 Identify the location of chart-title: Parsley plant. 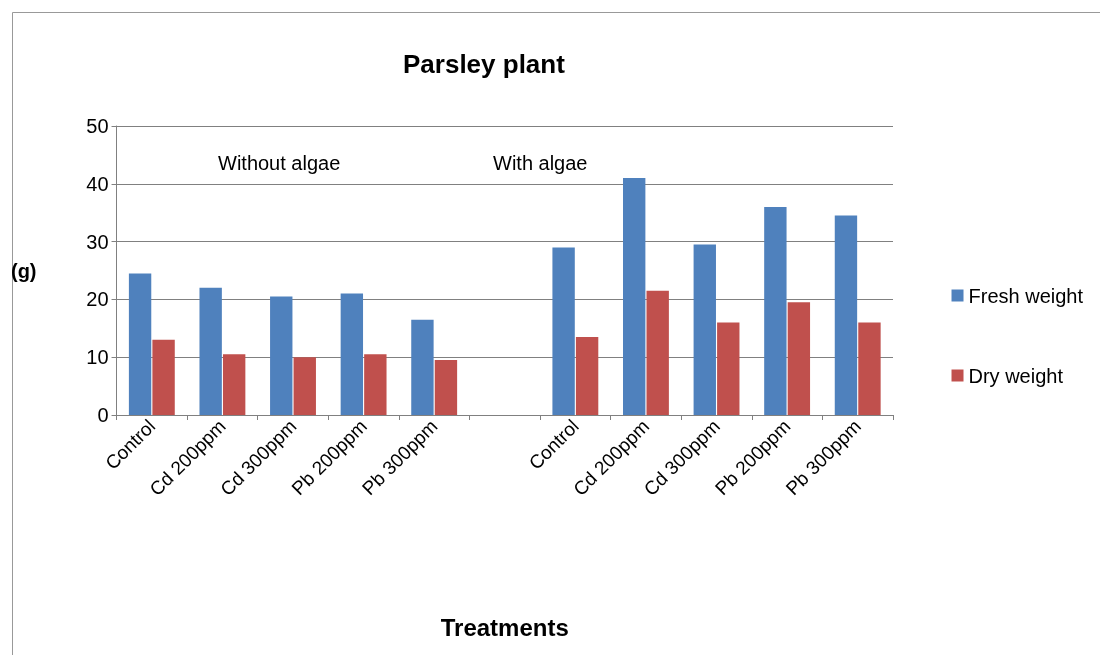
(484, 64).